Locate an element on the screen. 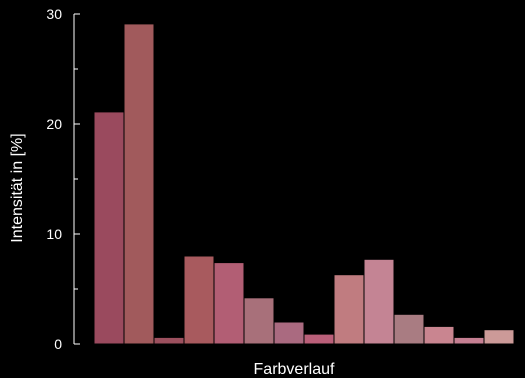  y-tick-label: 0 is located at coordinates (58, 344).